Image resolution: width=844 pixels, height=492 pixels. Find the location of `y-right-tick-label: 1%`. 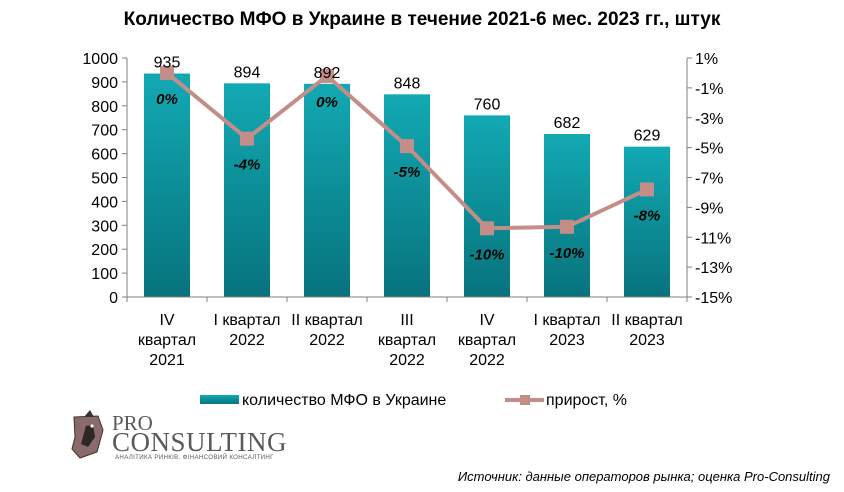

y-right-tick-label: 1% is located at coordinates (706, 59).